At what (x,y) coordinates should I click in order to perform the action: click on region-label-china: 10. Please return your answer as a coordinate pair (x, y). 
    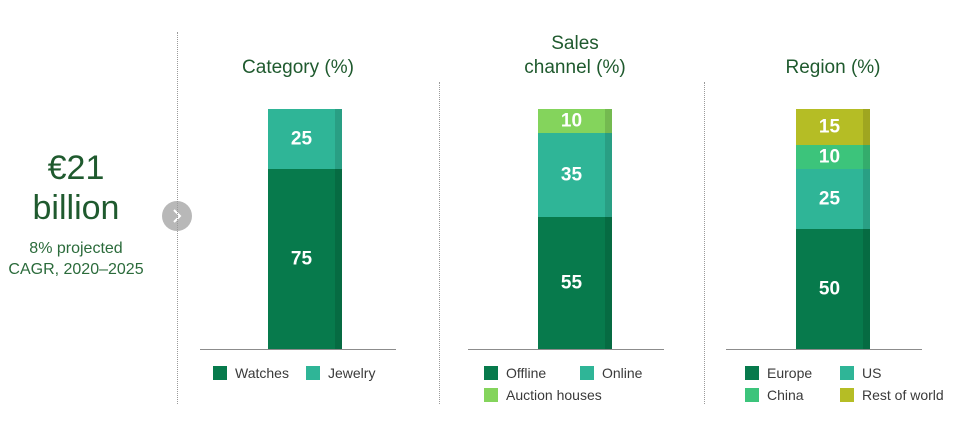
    Looking at the image, I should click on (829, 157).